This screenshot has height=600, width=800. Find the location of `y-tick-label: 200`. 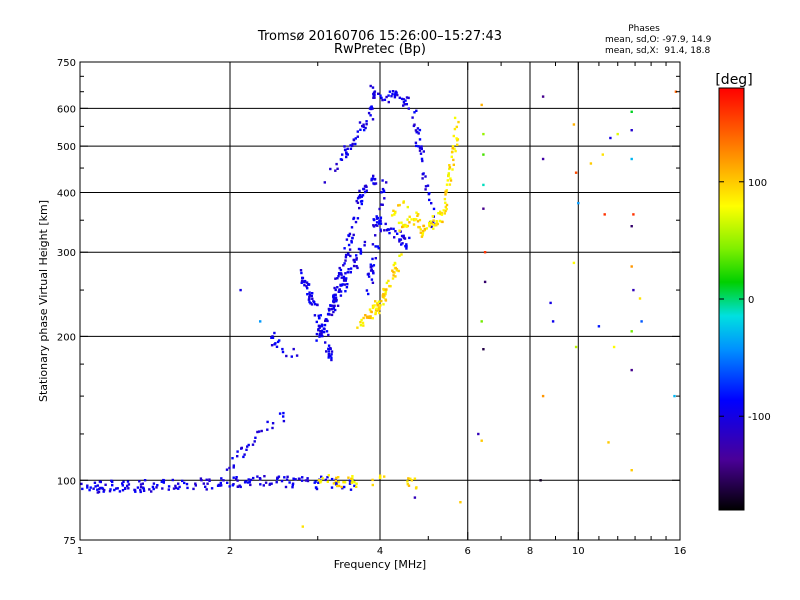

y-tick-label: 200 is located at coordinates (66, 337).